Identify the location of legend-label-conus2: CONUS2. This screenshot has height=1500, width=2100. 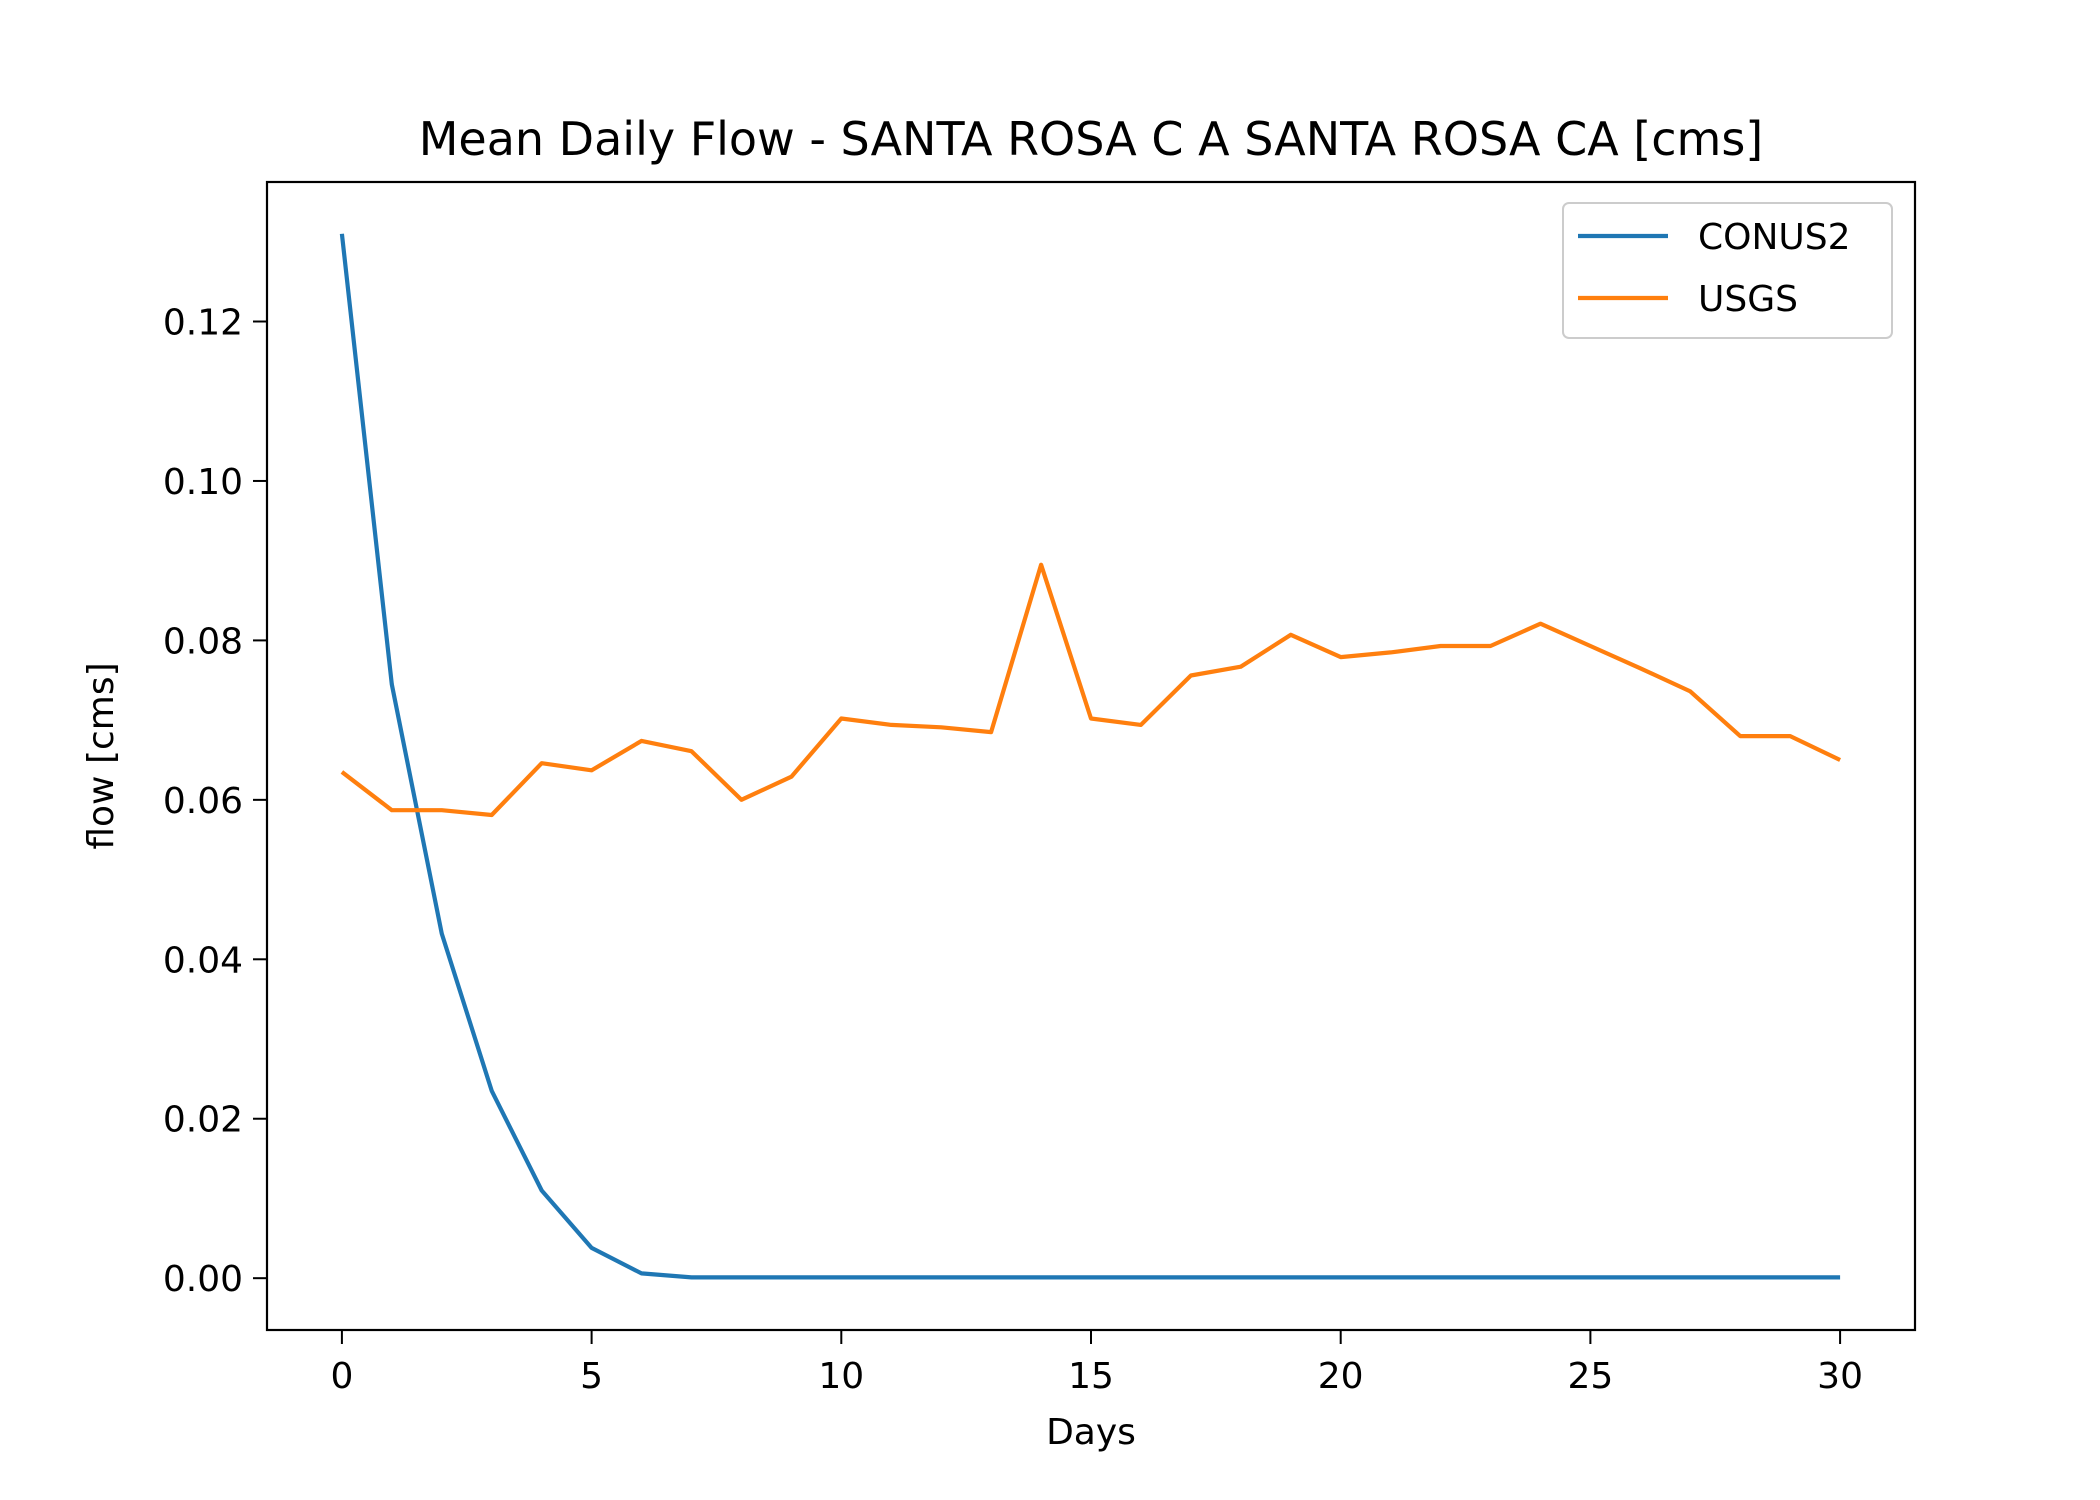
(1774, 237).